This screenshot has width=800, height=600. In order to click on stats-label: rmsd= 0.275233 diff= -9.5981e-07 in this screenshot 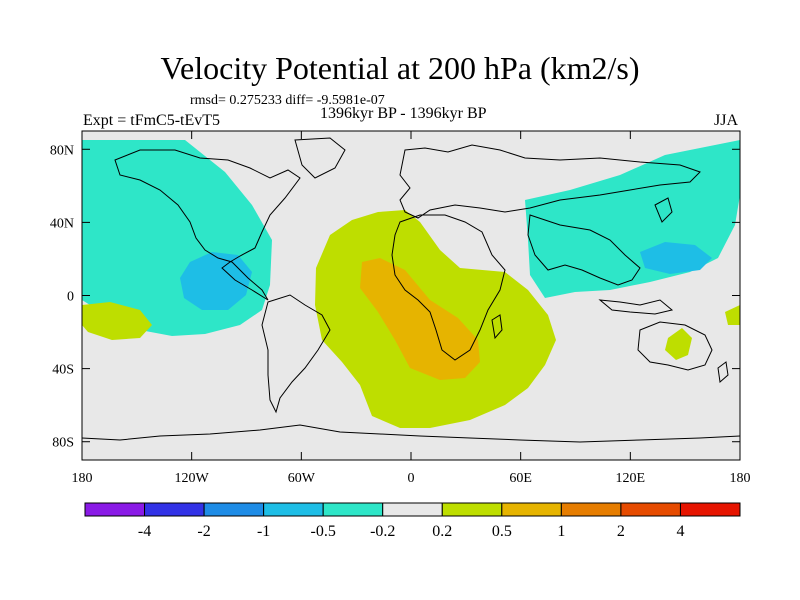, I will do `click(287, 100)`.